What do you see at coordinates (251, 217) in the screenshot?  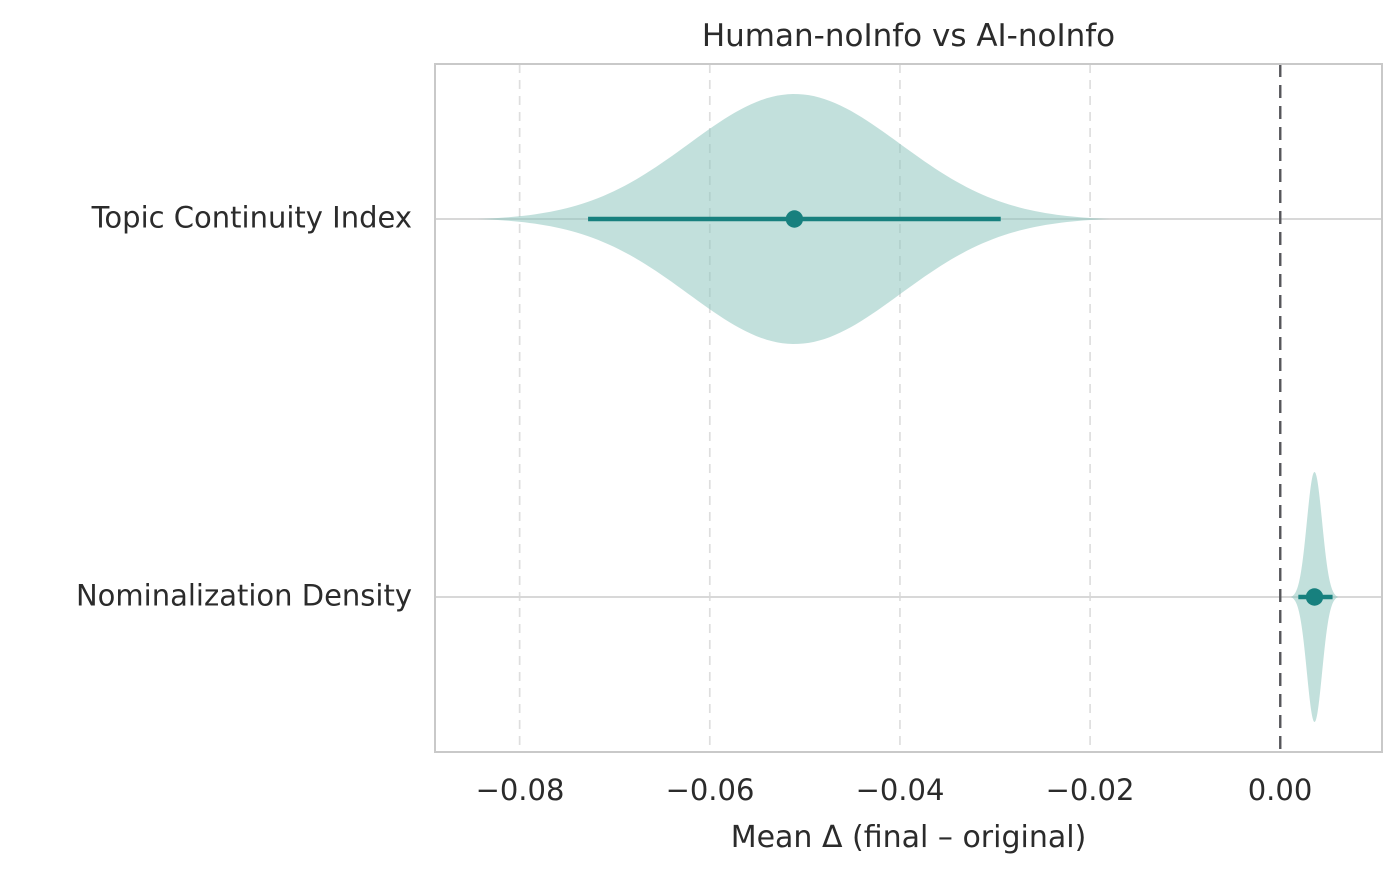 I see `category-label-topic-continuity: Topic Continuity Index` at bounding box center [251, 217].